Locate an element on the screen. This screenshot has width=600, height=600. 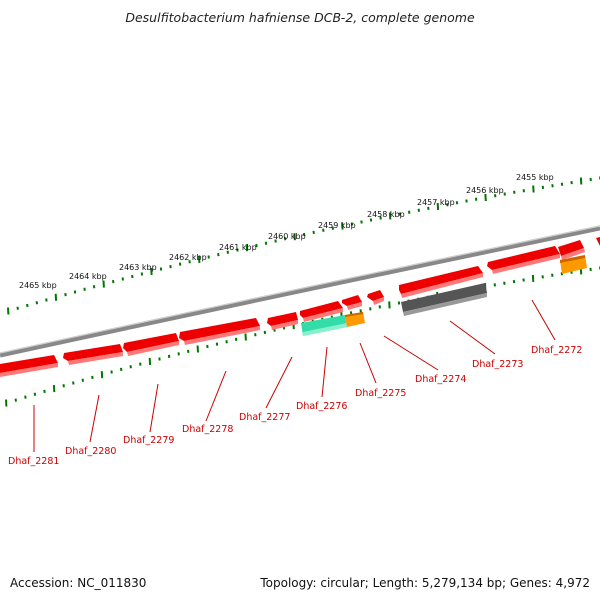
scale-label: 2464 kbp is located at coordinates (88, 276).